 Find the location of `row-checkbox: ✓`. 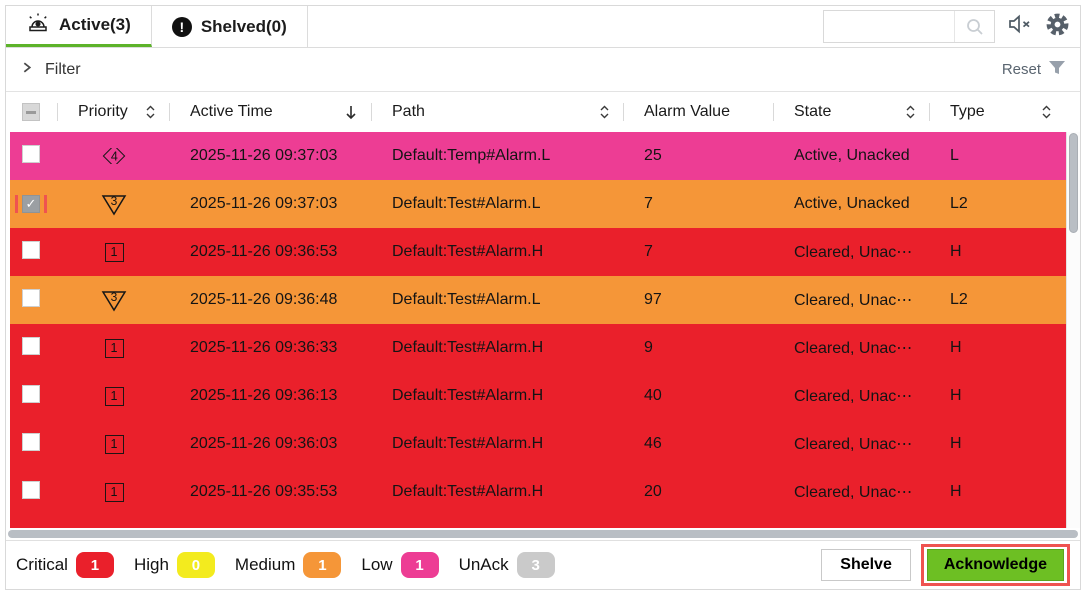

row-checkbox: ✓ is located at coordinates (31, 203).